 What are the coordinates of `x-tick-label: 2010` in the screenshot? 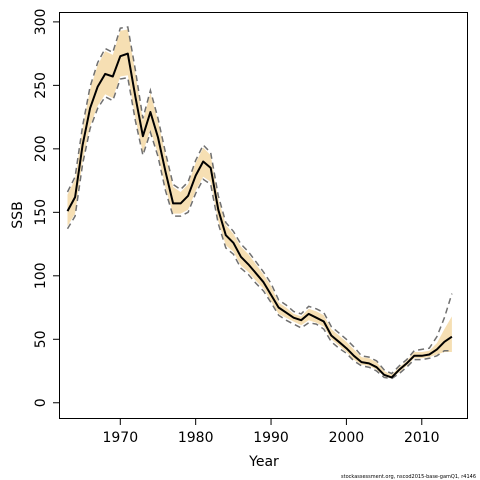 It's located at (422, 438).